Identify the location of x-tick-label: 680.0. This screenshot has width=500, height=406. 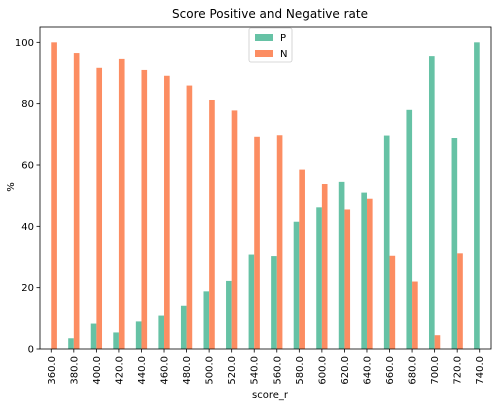
(413, 370).